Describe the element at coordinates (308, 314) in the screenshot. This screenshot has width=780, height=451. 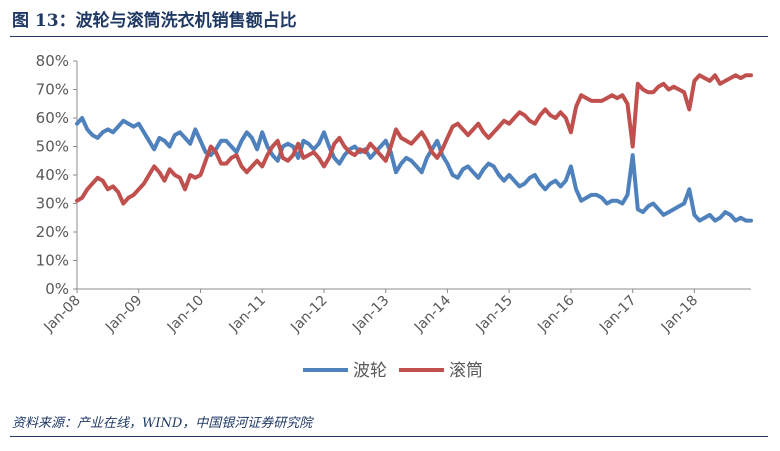
I see `x-tick-label: Jan-12` at that location.